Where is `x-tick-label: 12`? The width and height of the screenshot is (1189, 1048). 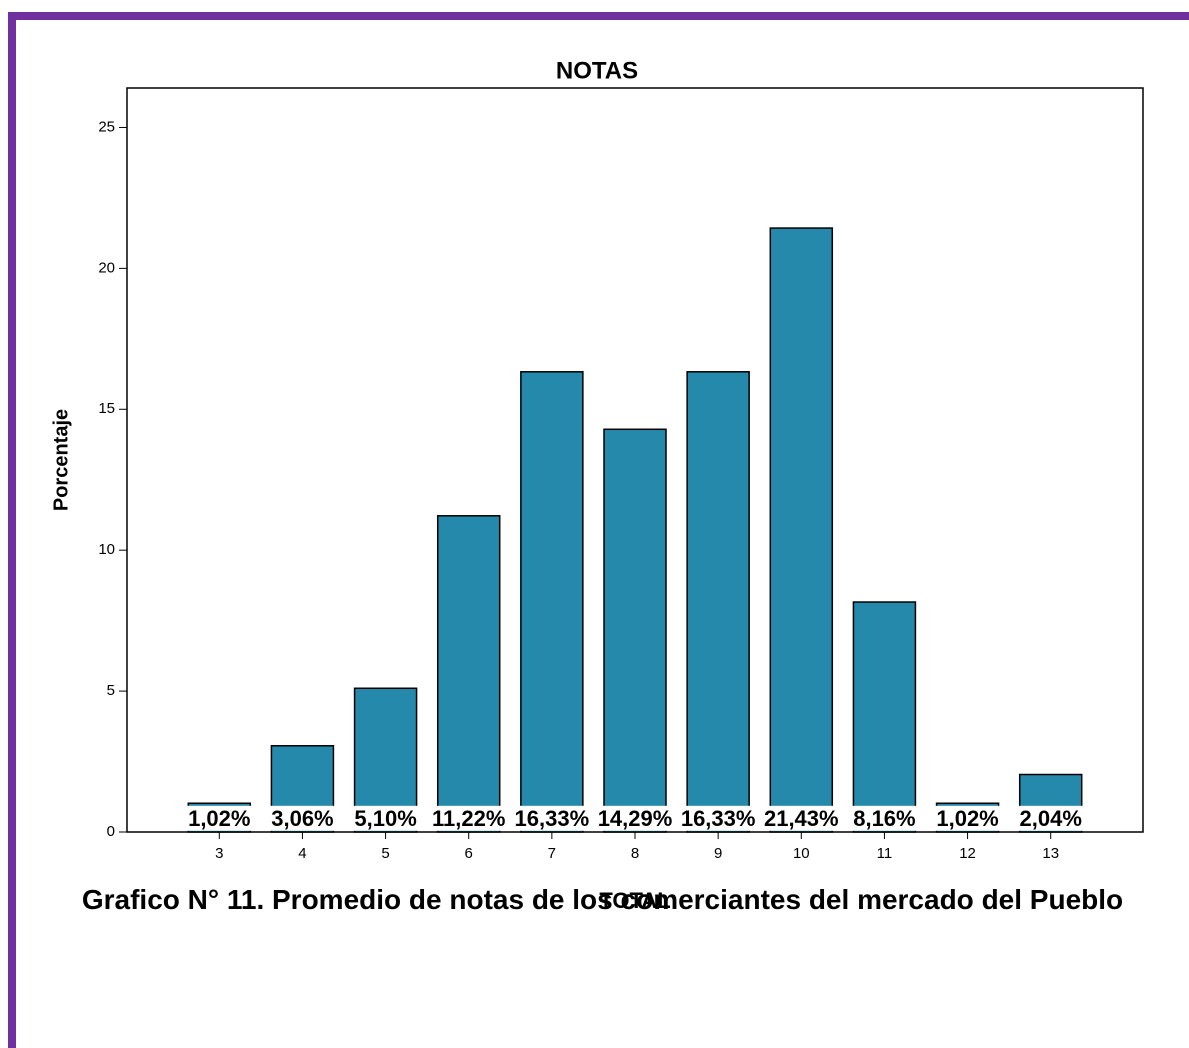 x-tick-label: 12 is located at coordinates (967, 853).